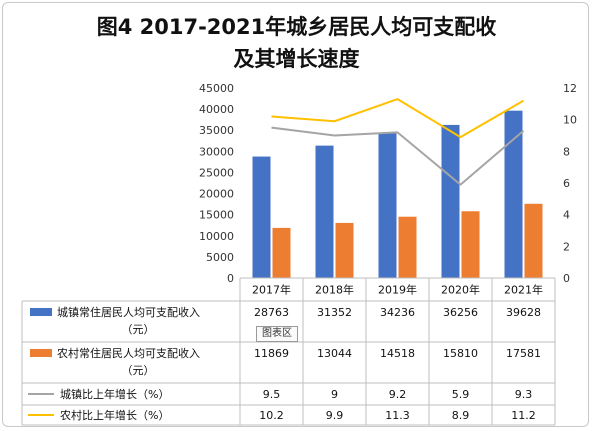 The height and width of the screenshot is (431, 593). I want to click on left-y-tick-label: 5000, so click(220, 257).